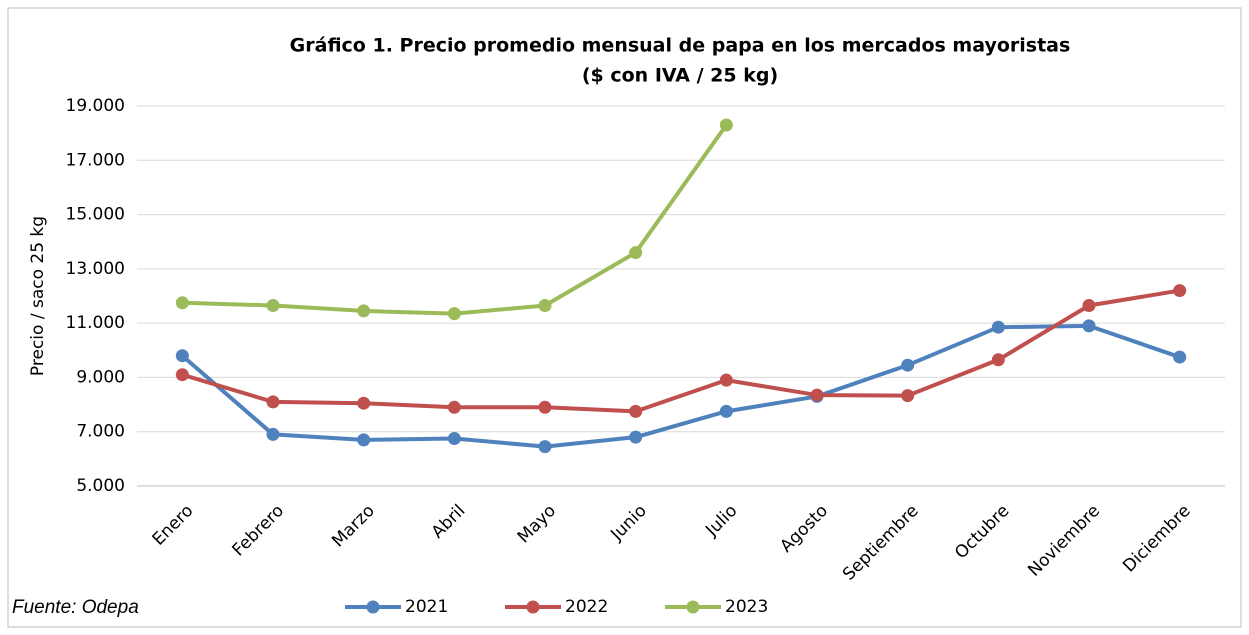 The image size is (1249, 635). I want to click on y-axis-label: Precio / saco 25 kg, so click(38, 296).